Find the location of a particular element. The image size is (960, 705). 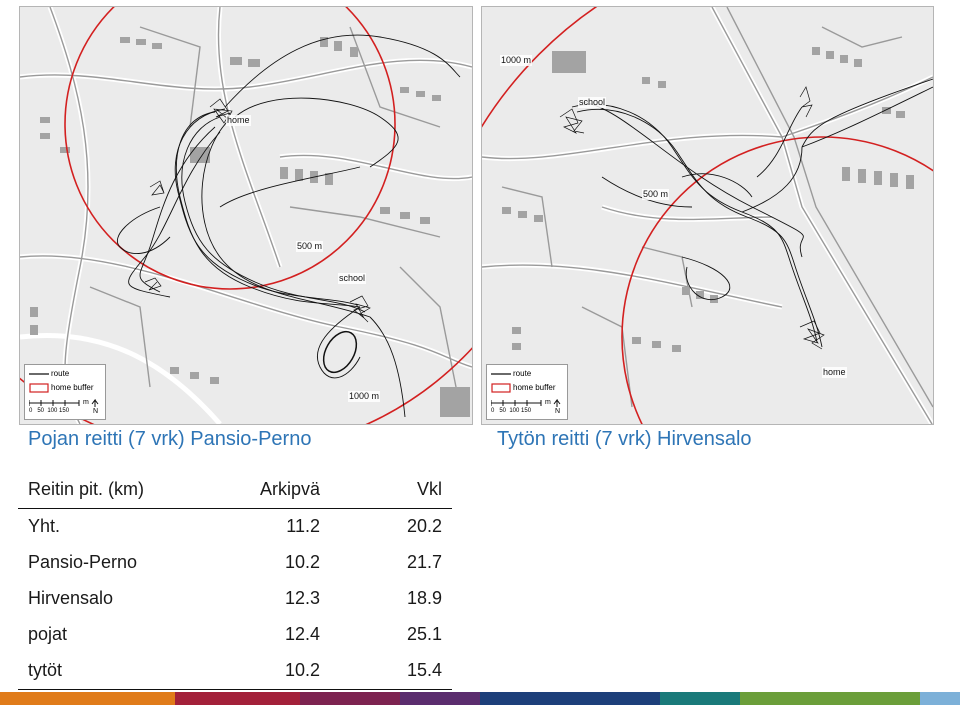

table-header-cell: Vkl is located at coordinates (429, 489).